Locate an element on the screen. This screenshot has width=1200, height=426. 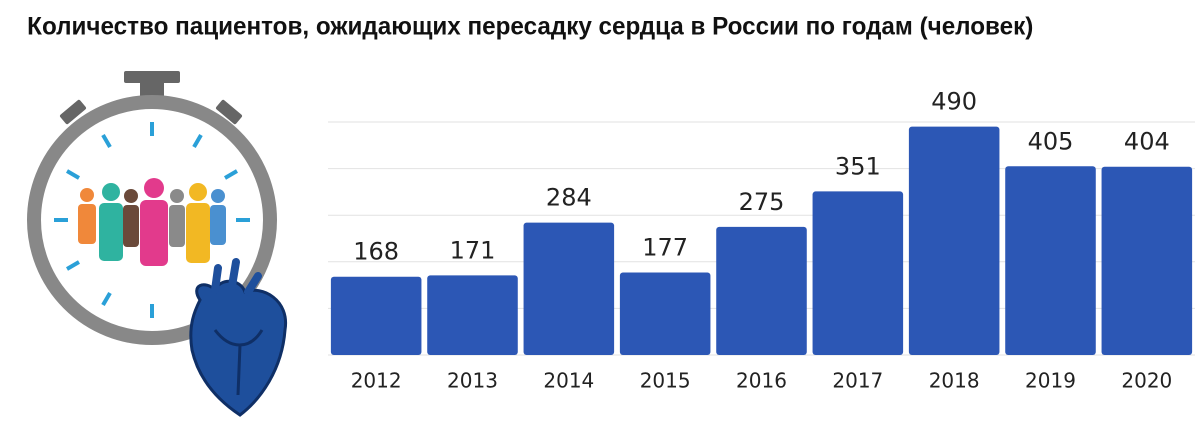
x-tick-label: 2012 is located at coordinates (376, 381).